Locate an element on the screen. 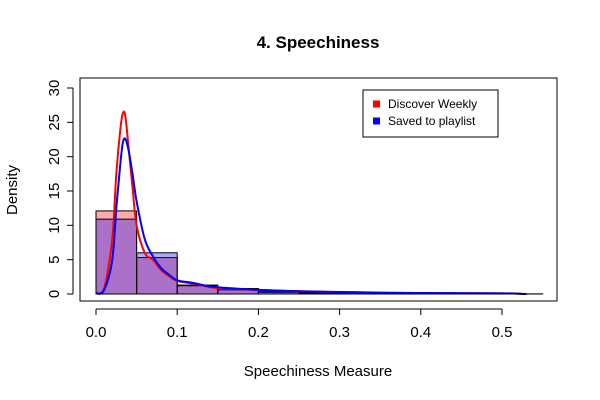  chart-title: 4. Speechiness is located at coordinates (318, 42).